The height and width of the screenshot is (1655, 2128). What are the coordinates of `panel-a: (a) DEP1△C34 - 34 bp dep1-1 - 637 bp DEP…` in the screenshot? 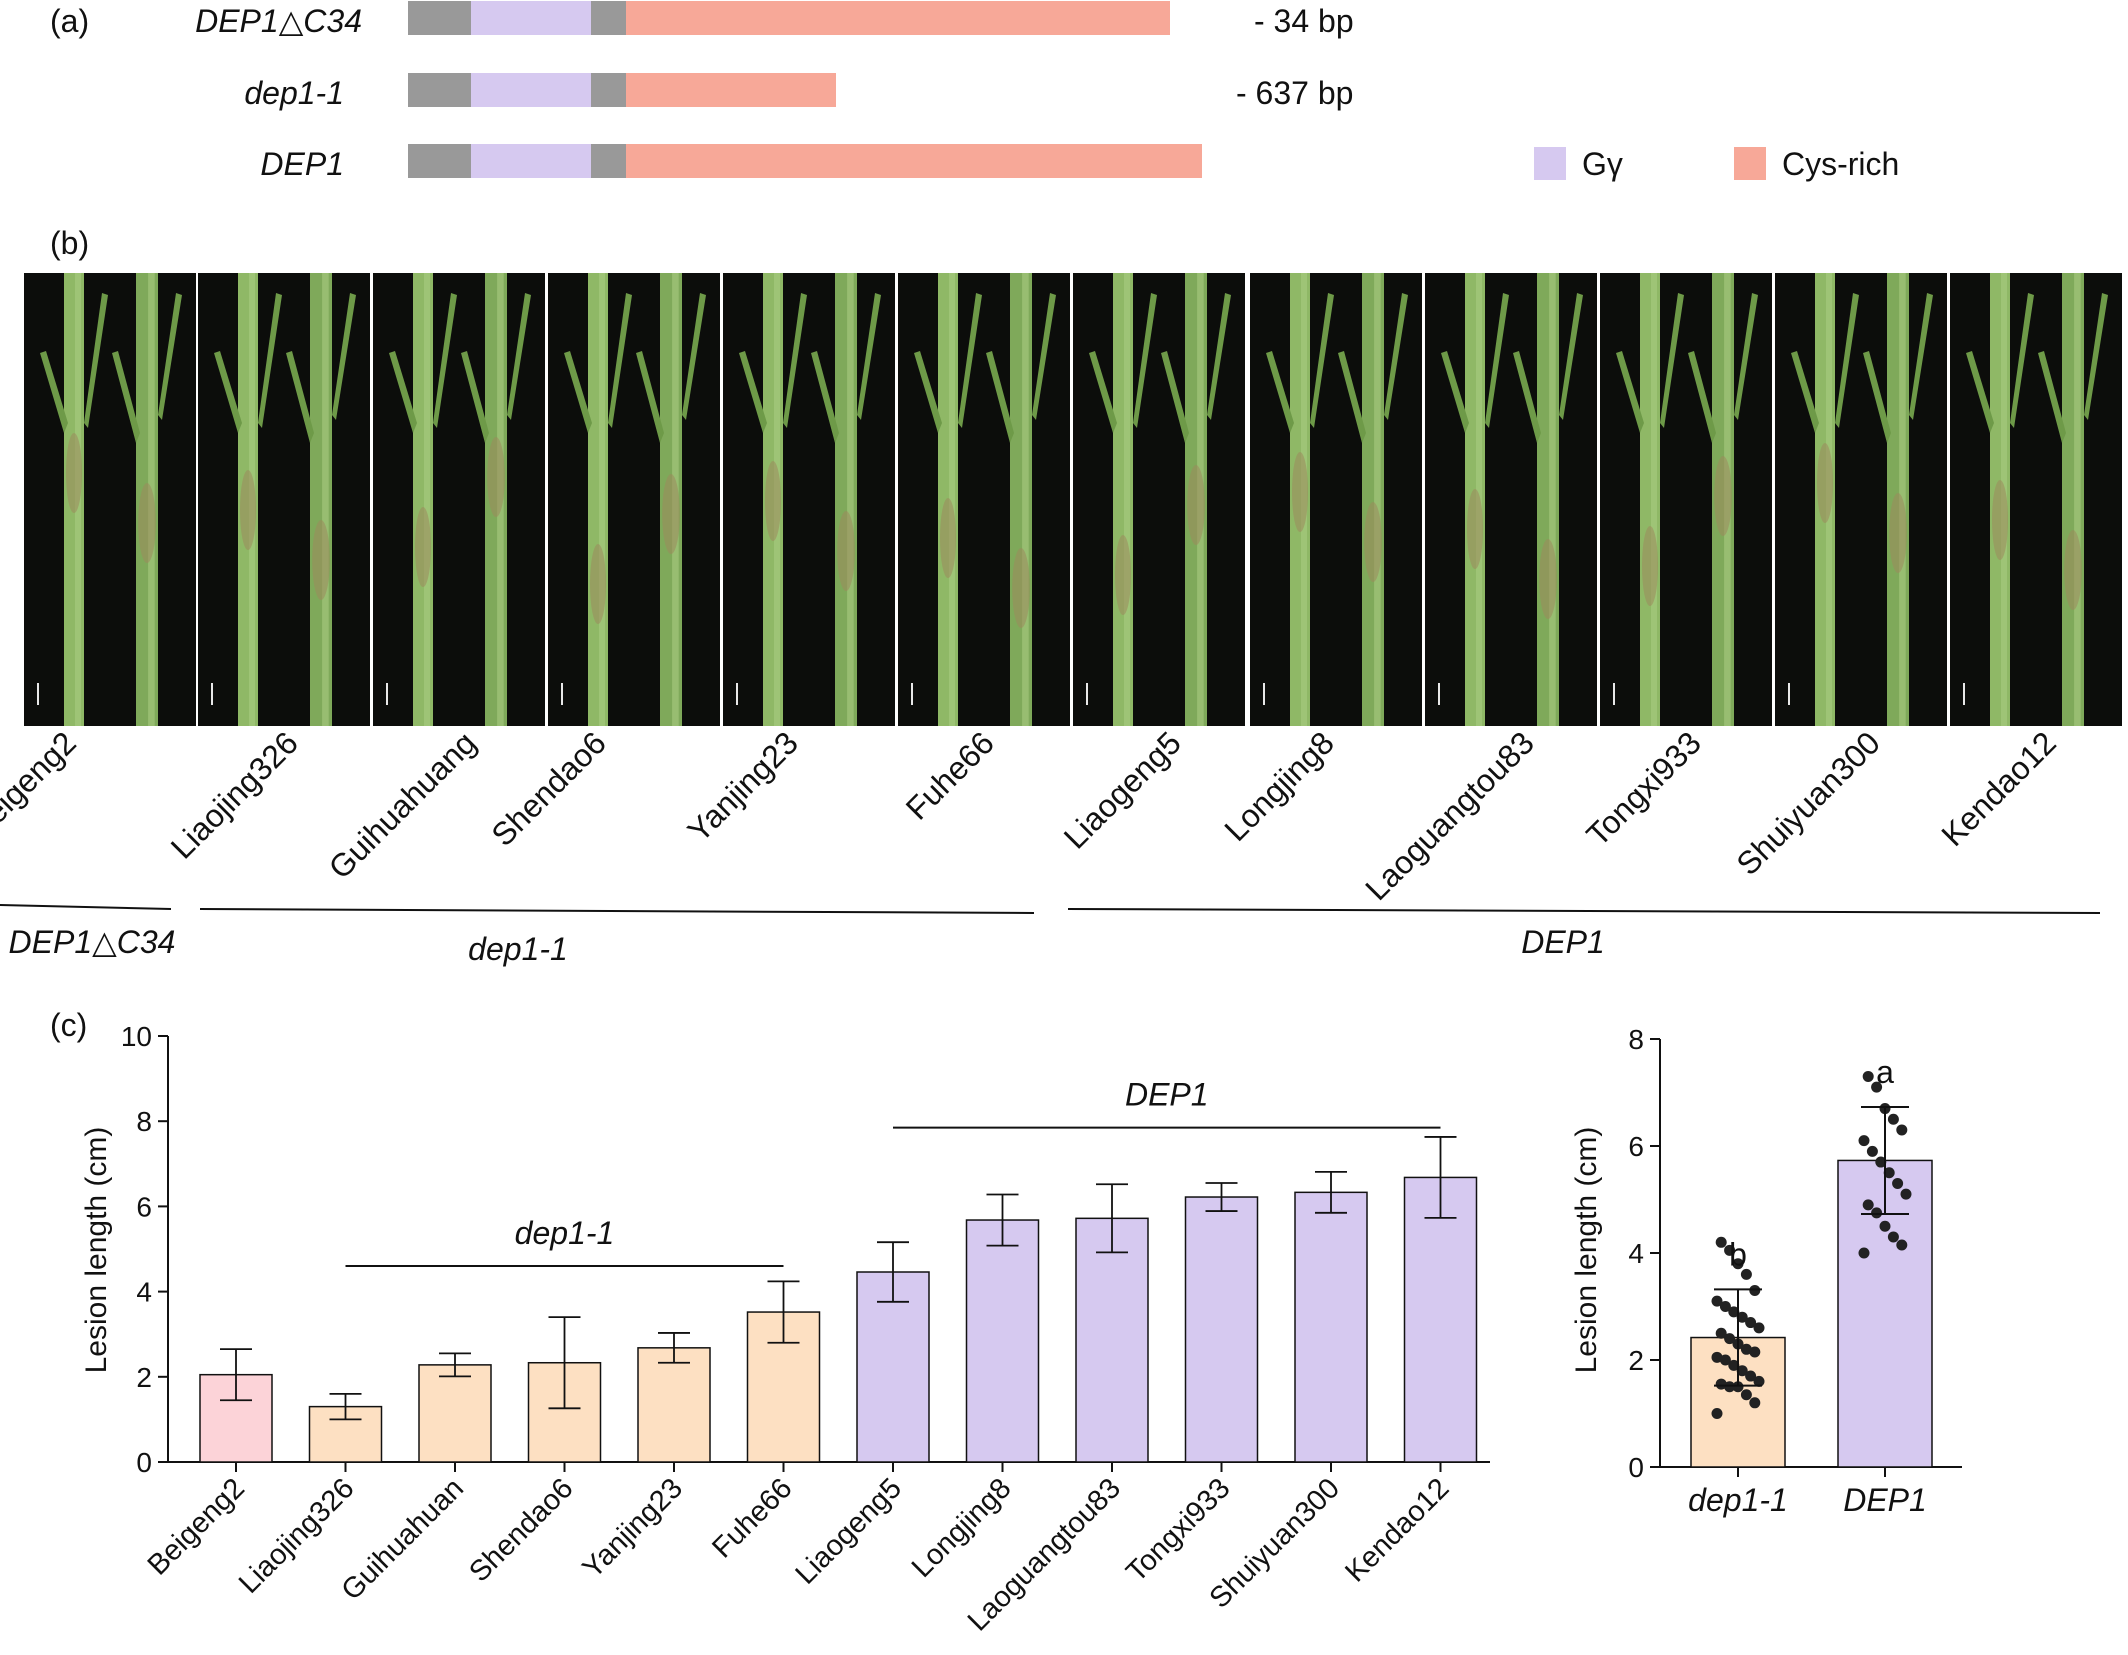 It's located at (974, 91).